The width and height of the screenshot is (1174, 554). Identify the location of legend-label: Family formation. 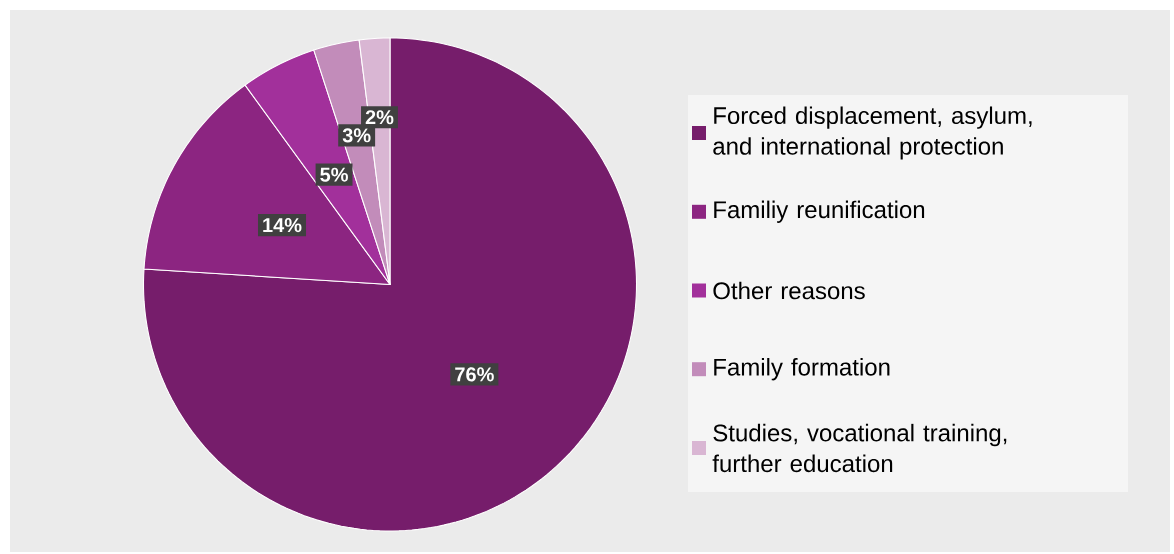
(802, 369).